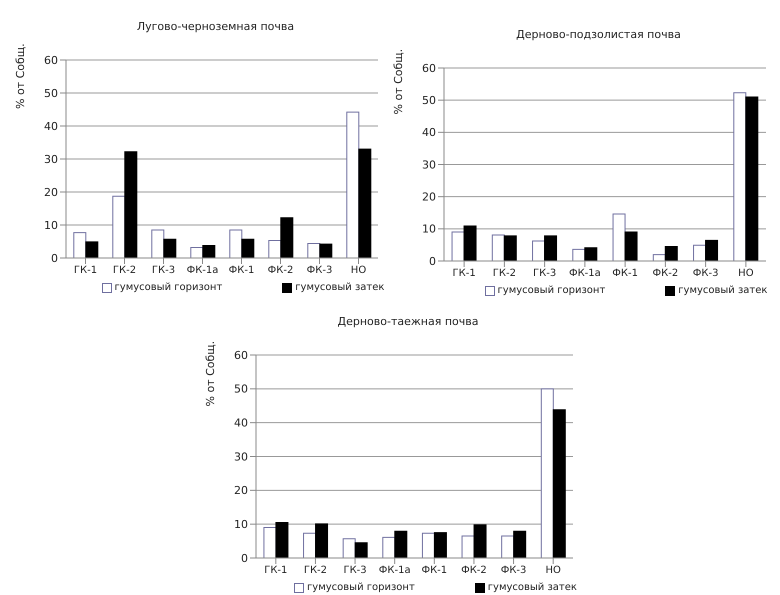 This screenshot has width=780, height=595. Describe the element at coordinates (216, 27) in the screenshot. I see `chart-title: Лугово-черноземная почва` at that location.